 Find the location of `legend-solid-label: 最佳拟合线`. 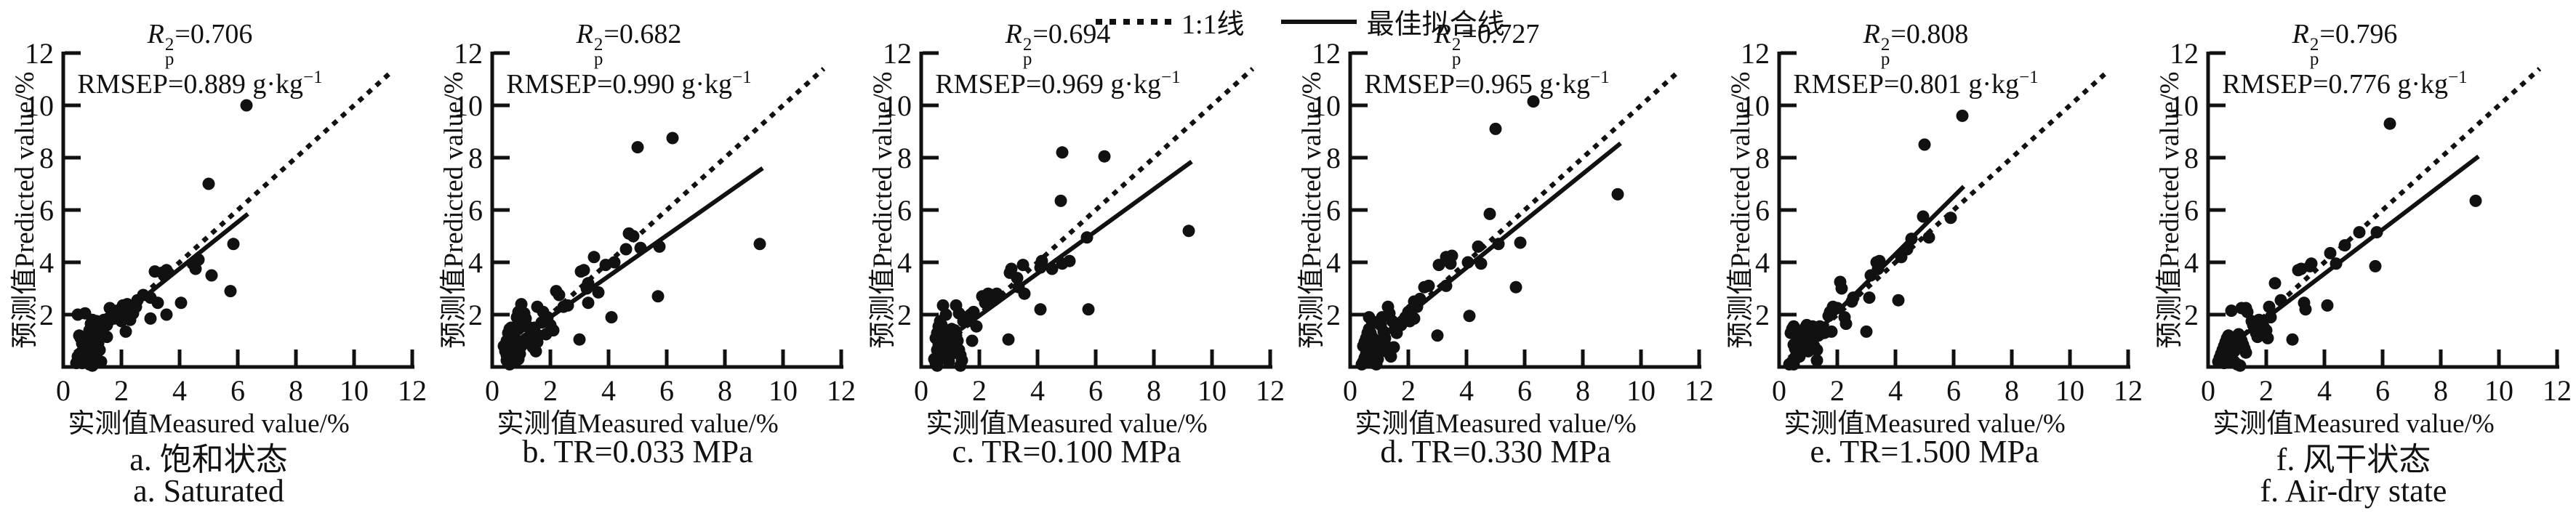

legend-solid-label: 最佳拟合线 is located at coordinates (1435, 24).